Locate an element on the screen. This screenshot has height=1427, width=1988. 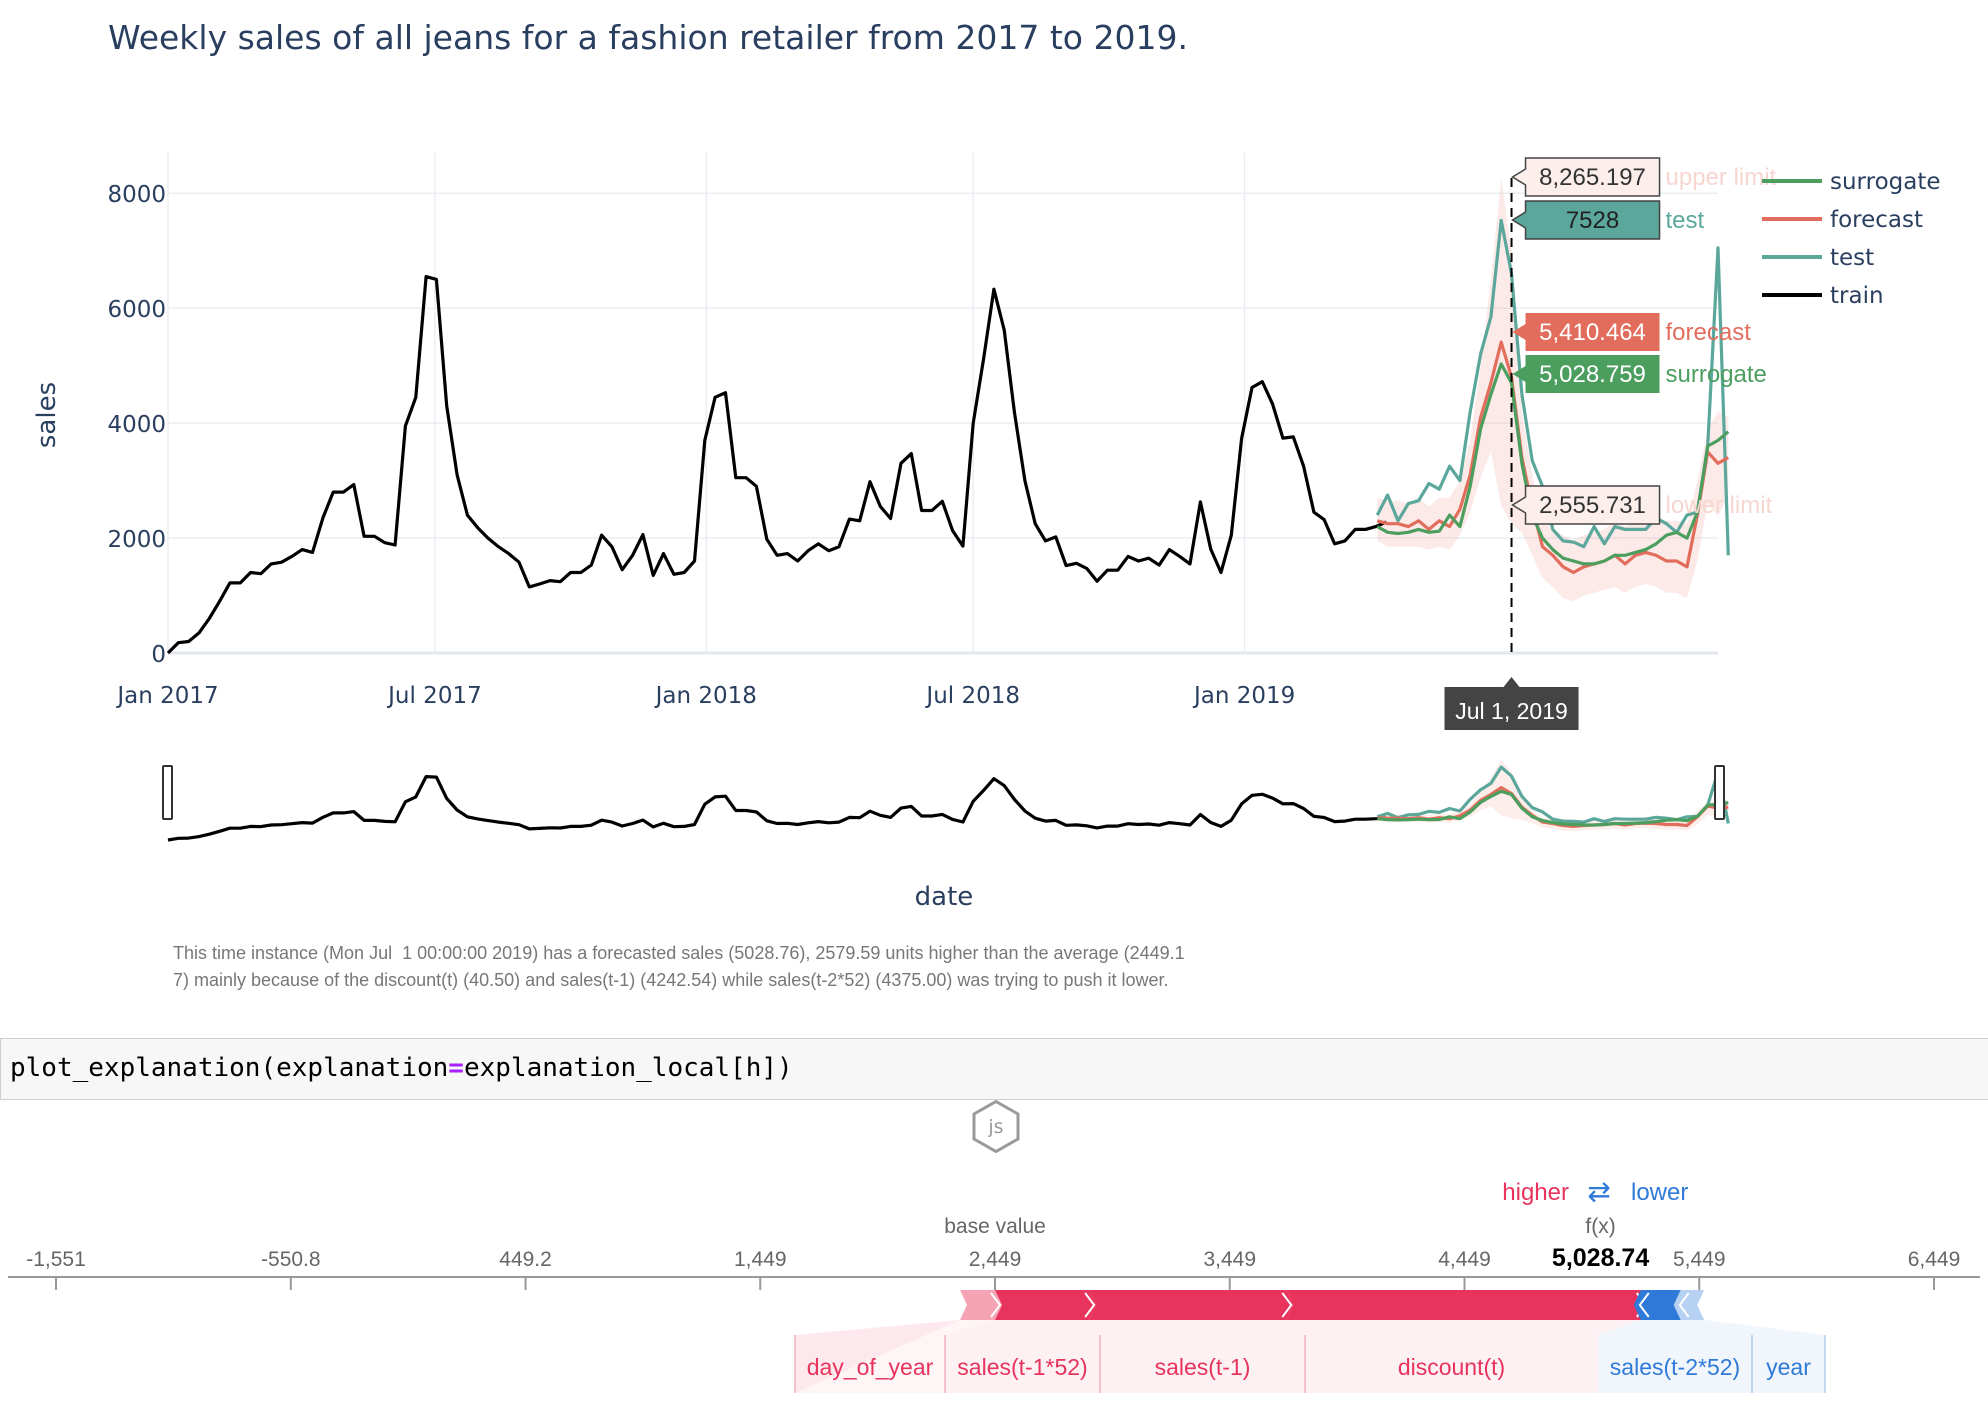
shap-bars is located at coordinates (1332, 1305).